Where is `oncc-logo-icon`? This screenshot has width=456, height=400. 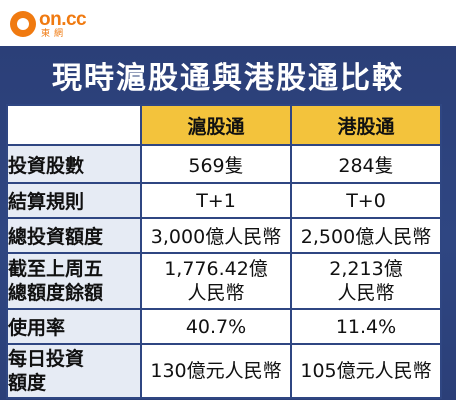
oncc-logo-icon is located at coordinates (23, 24).